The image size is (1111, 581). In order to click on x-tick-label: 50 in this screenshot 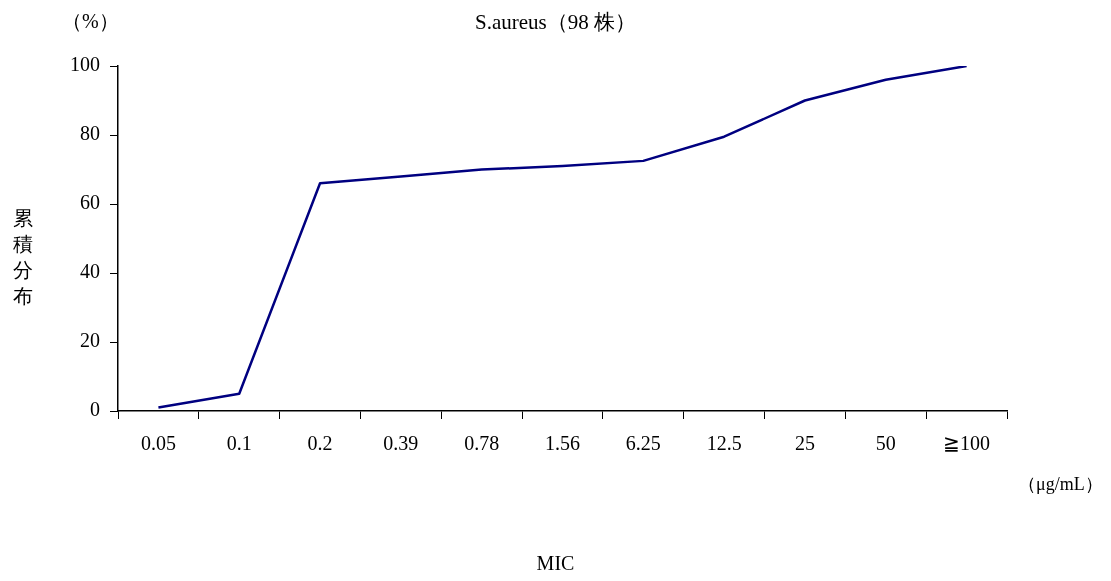, I will do `click(885, 443)`.